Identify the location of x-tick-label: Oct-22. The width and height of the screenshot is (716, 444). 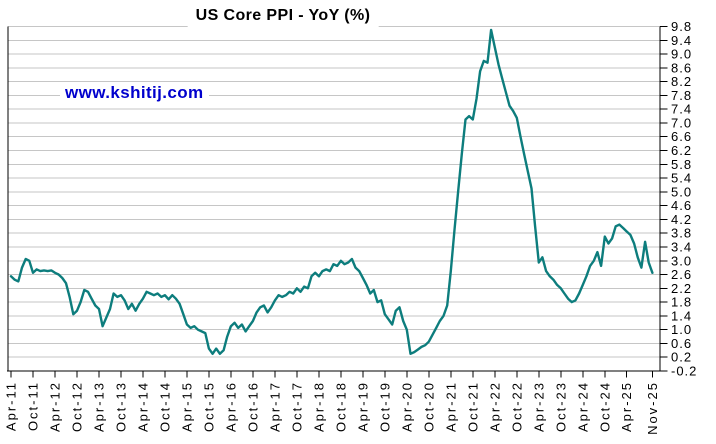
(516, 406).